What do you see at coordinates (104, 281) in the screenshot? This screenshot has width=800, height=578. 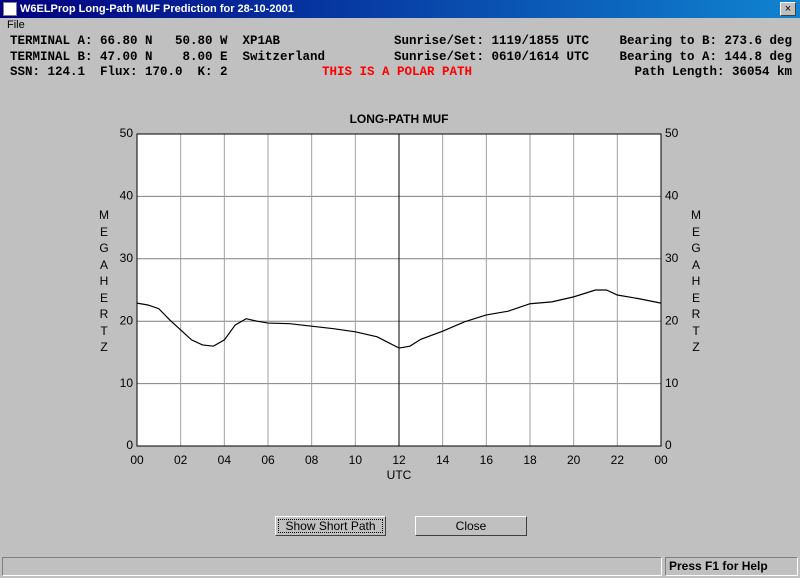 I see `y-axis-label: MEGAHERTZ` at bounding box center [104, 281].